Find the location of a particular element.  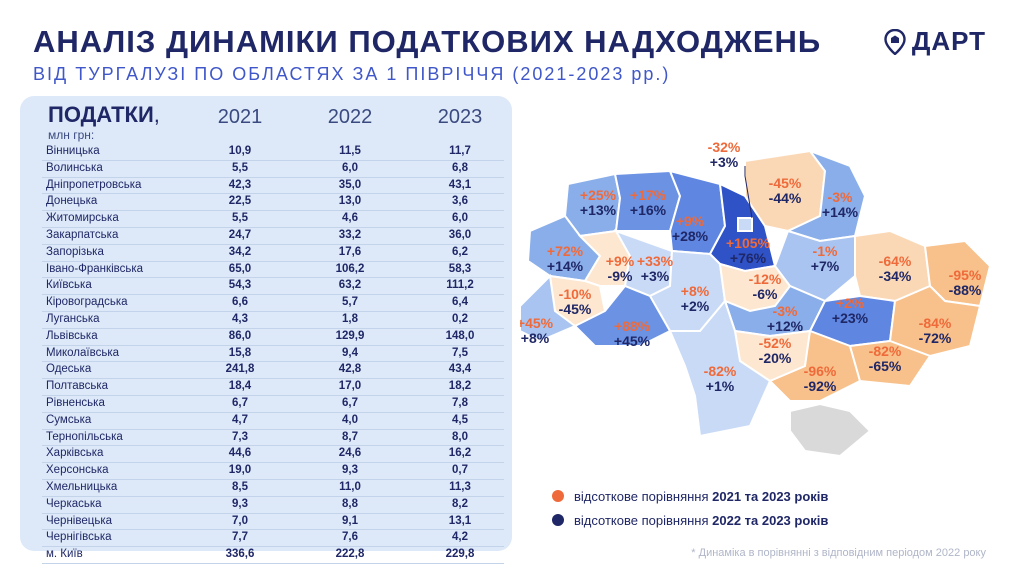

map-label-2022-2023: +3% is located at coordinates (655, 276).